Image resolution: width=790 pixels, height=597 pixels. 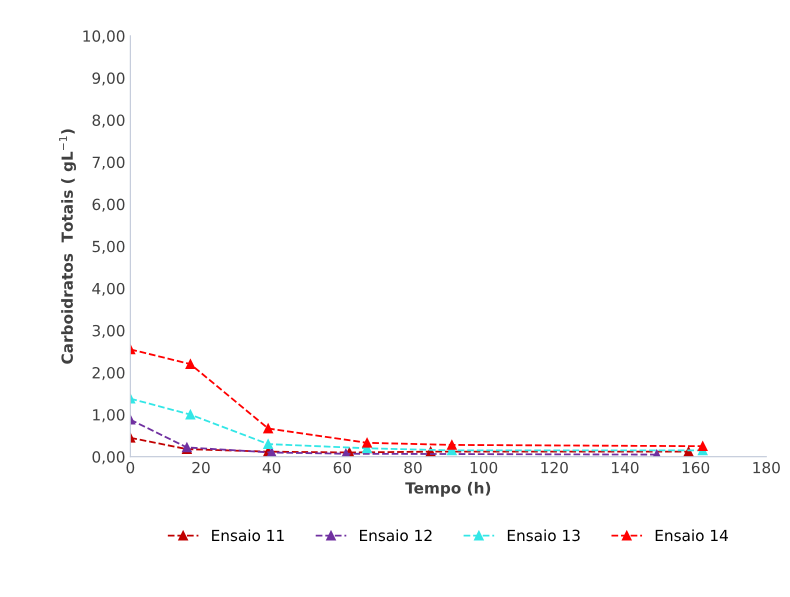 I want to click on x-tick-label: 160, so click(x=696, y=468).